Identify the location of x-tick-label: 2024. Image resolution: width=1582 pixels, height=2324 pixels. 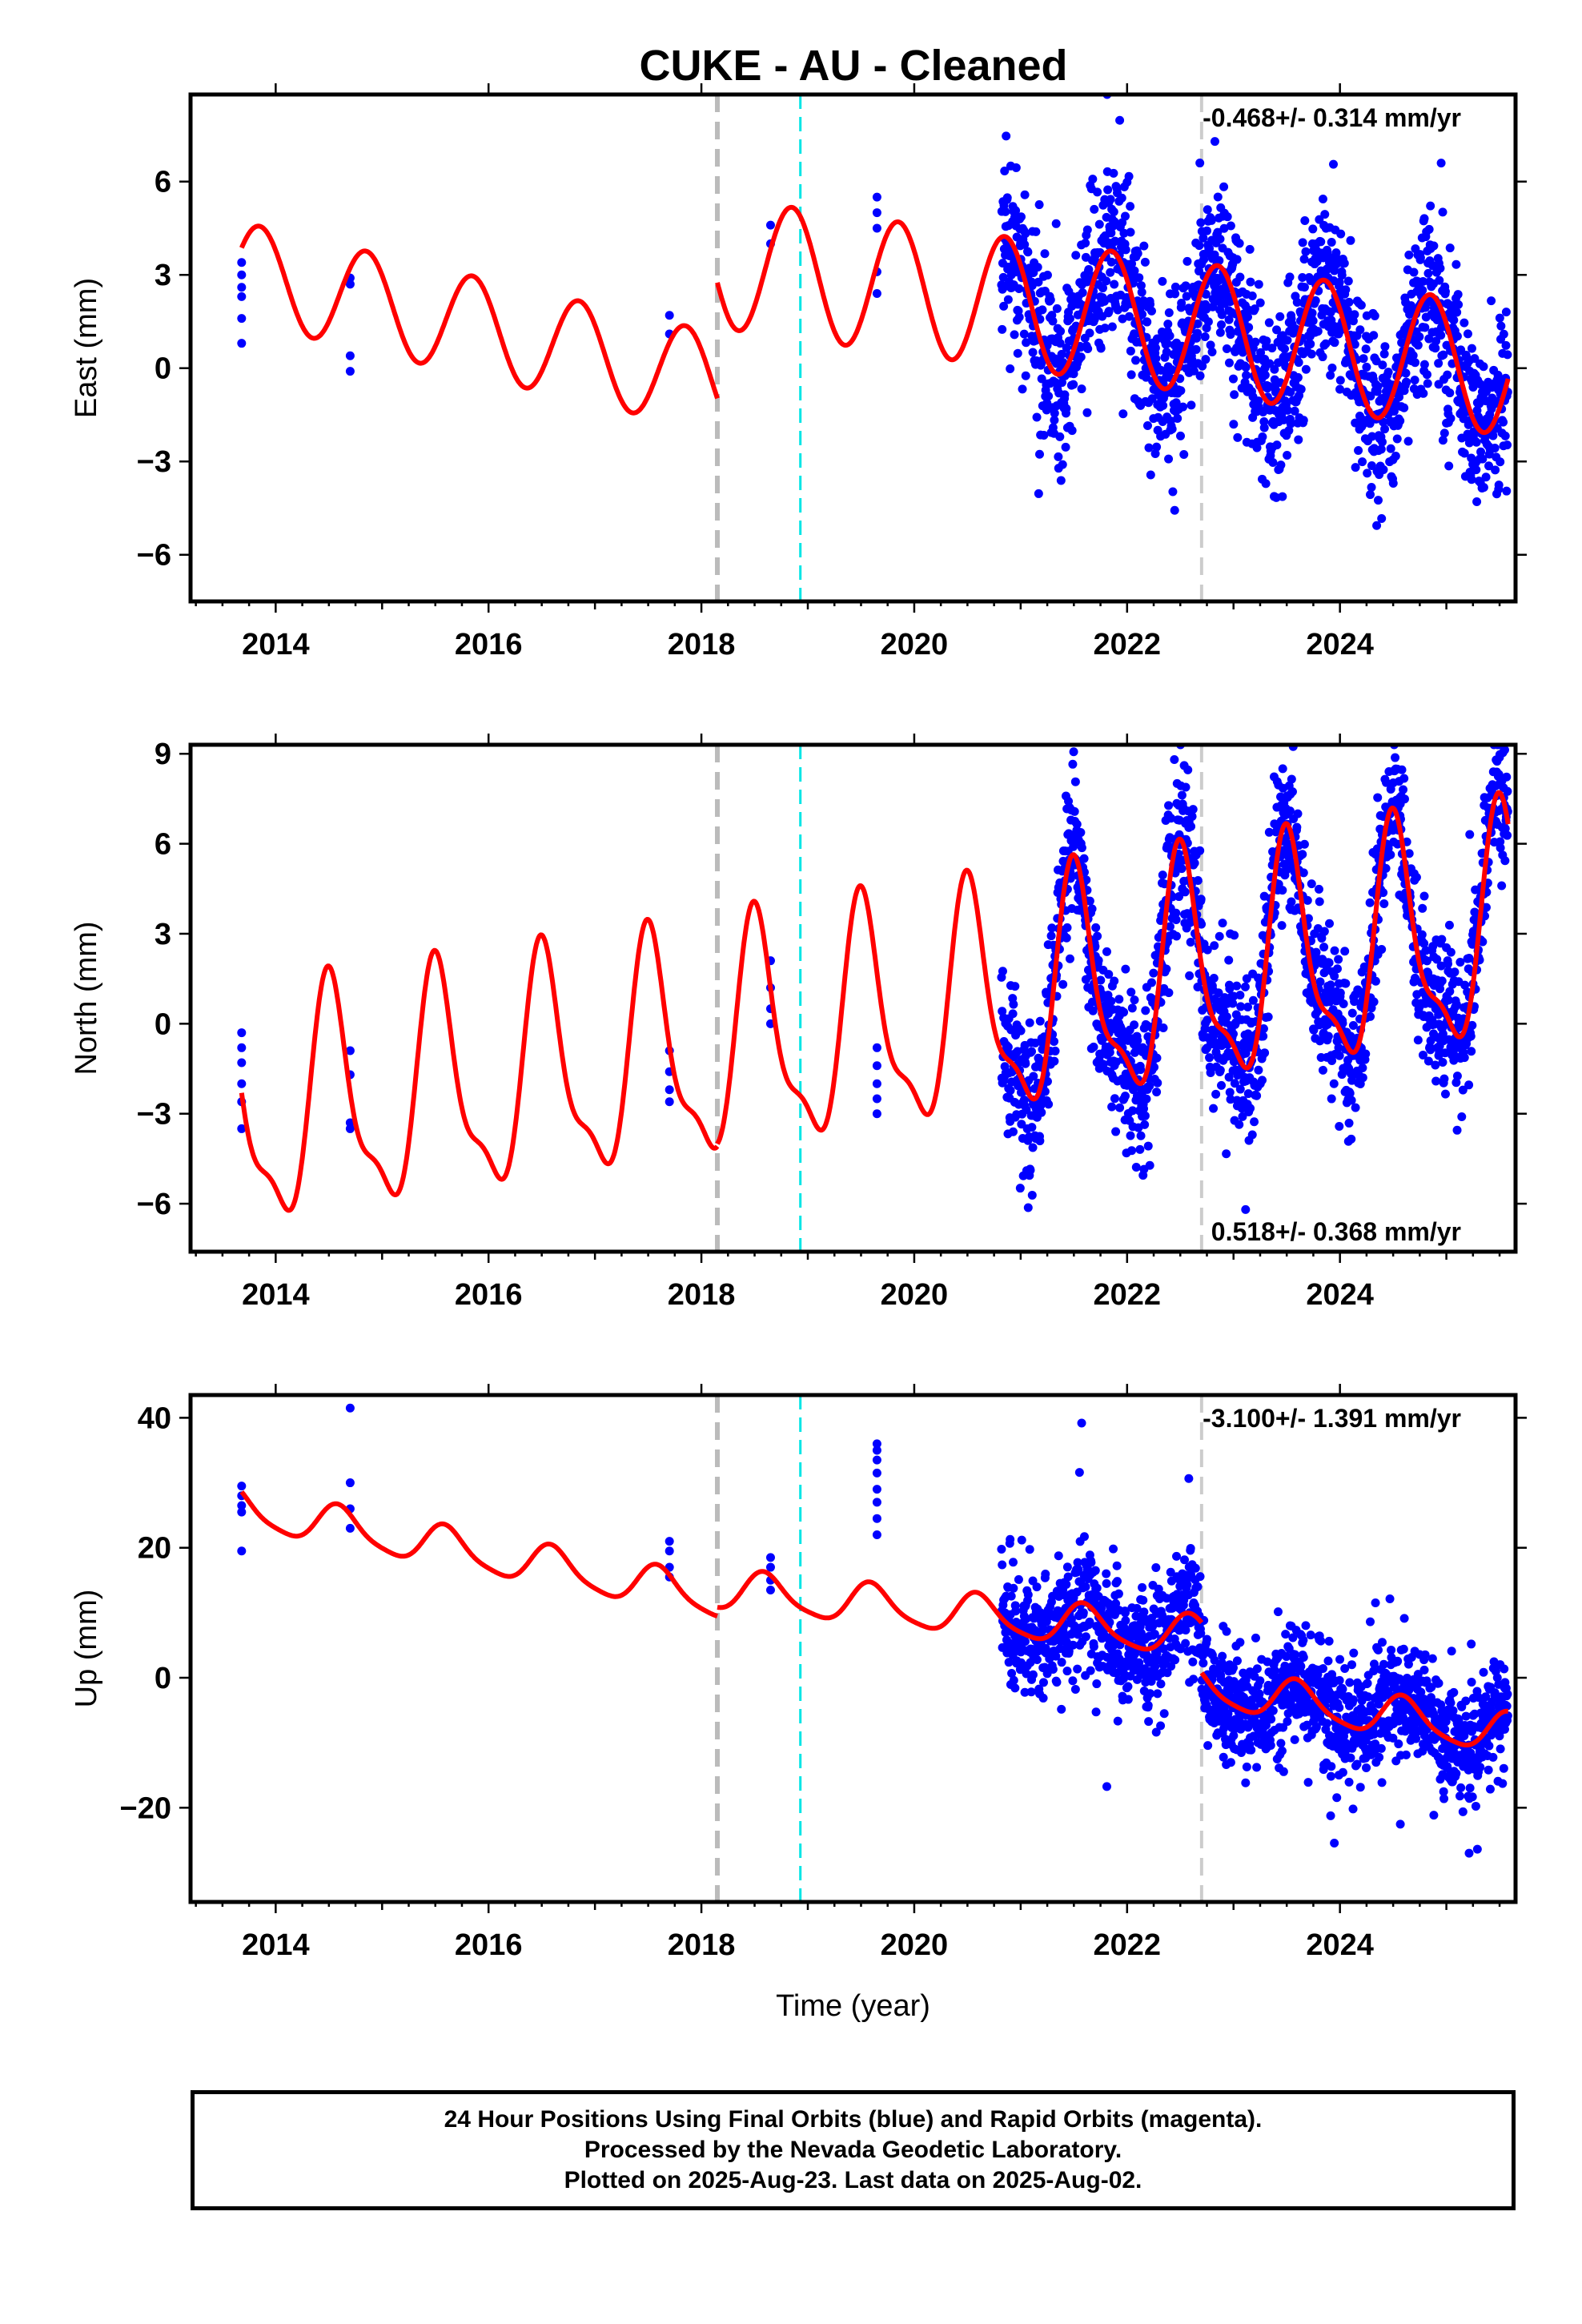
(1340, 1295).